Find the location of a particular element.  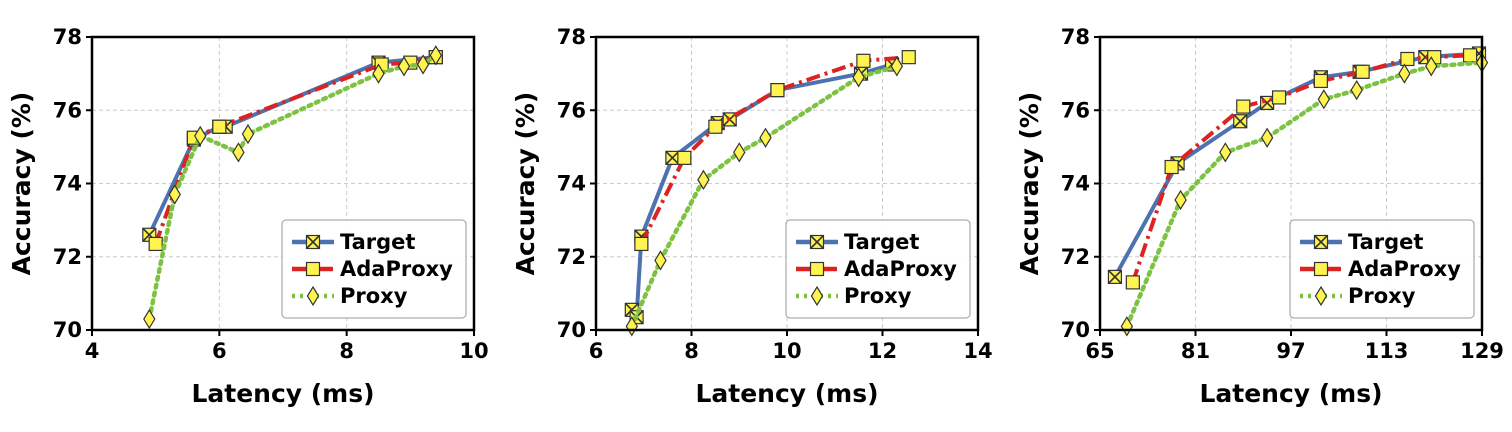

x-tick-label: 81 is located at coordinates (1195, 351).